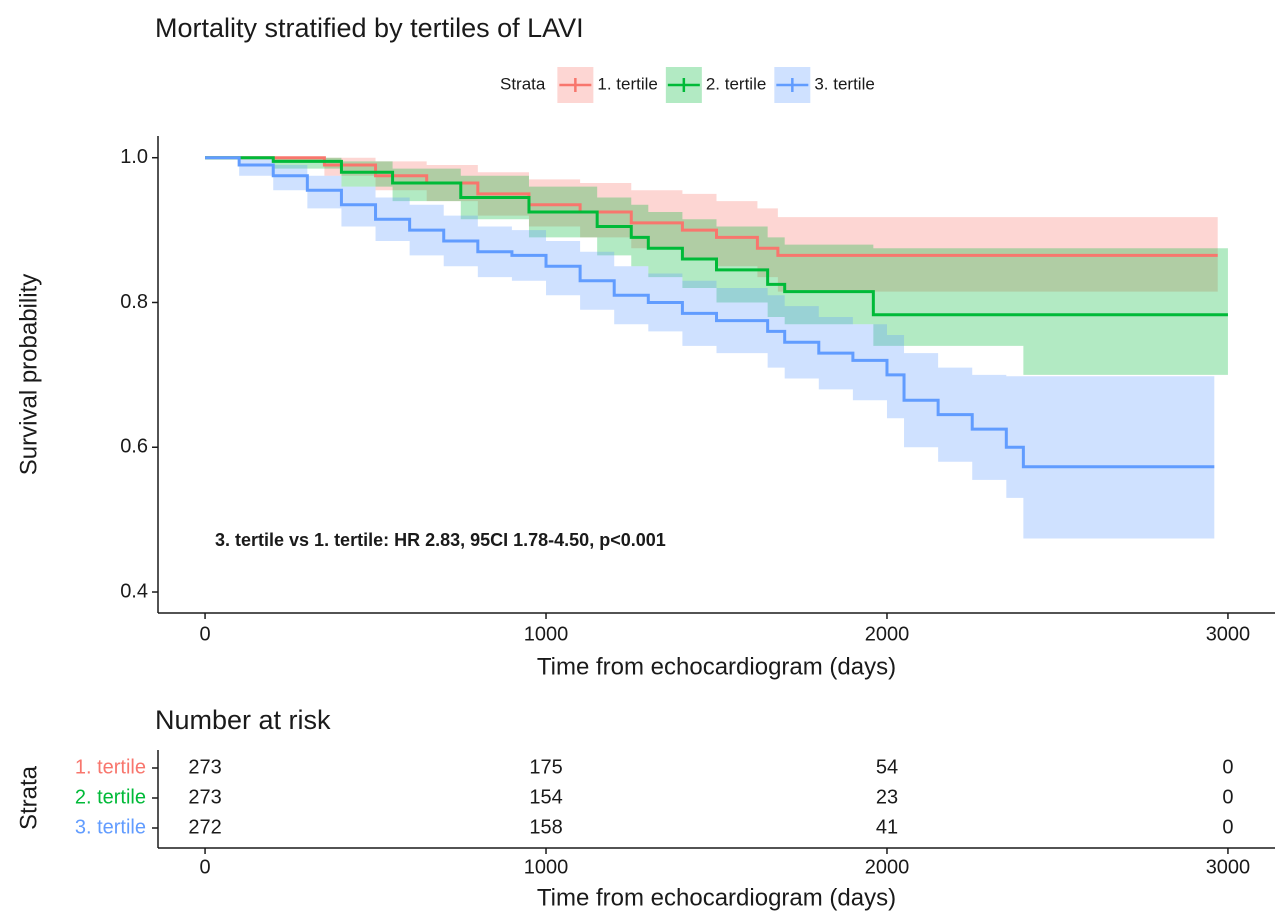 Image resolution: width=1277 pixels, height=918 pixels. Describe the element at coordinates (887, 767) in the screenshot. I see `at-risk-count: 54` at that location.